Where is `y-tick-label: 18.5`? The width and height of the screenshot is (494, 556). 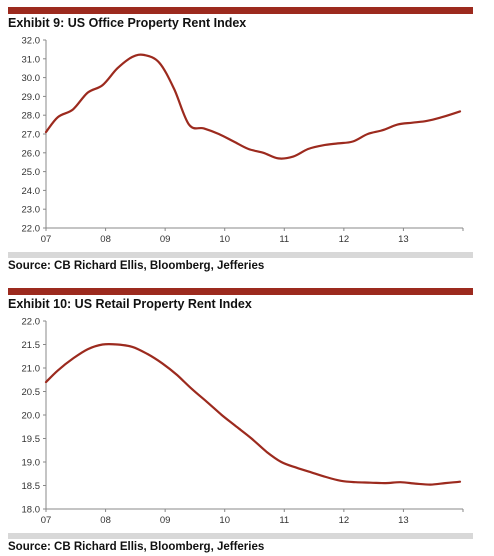 y-tick-label: 18.5 is located at coordinates (31, 486).